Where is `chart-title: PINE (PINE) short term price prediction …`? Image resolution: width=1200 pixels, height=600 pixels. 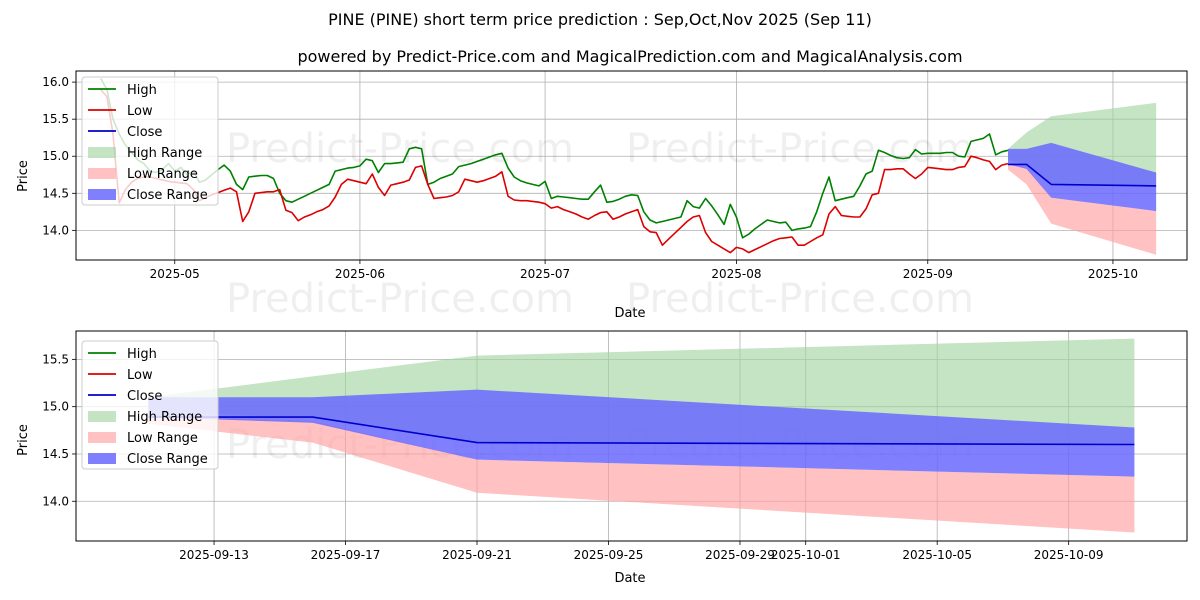 chart-title: PINE (PINE) short term price prediction … is located at coordinates (600, 19).